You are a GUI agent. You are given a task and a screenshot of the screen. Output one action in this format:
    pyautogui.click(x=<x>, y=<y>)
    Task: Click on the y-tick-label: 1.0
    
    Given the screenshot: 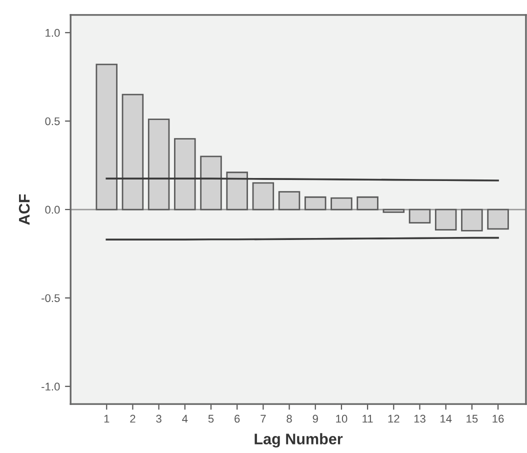 What is the action you would take?
    pyautogui.click(x=53, y=32)
    